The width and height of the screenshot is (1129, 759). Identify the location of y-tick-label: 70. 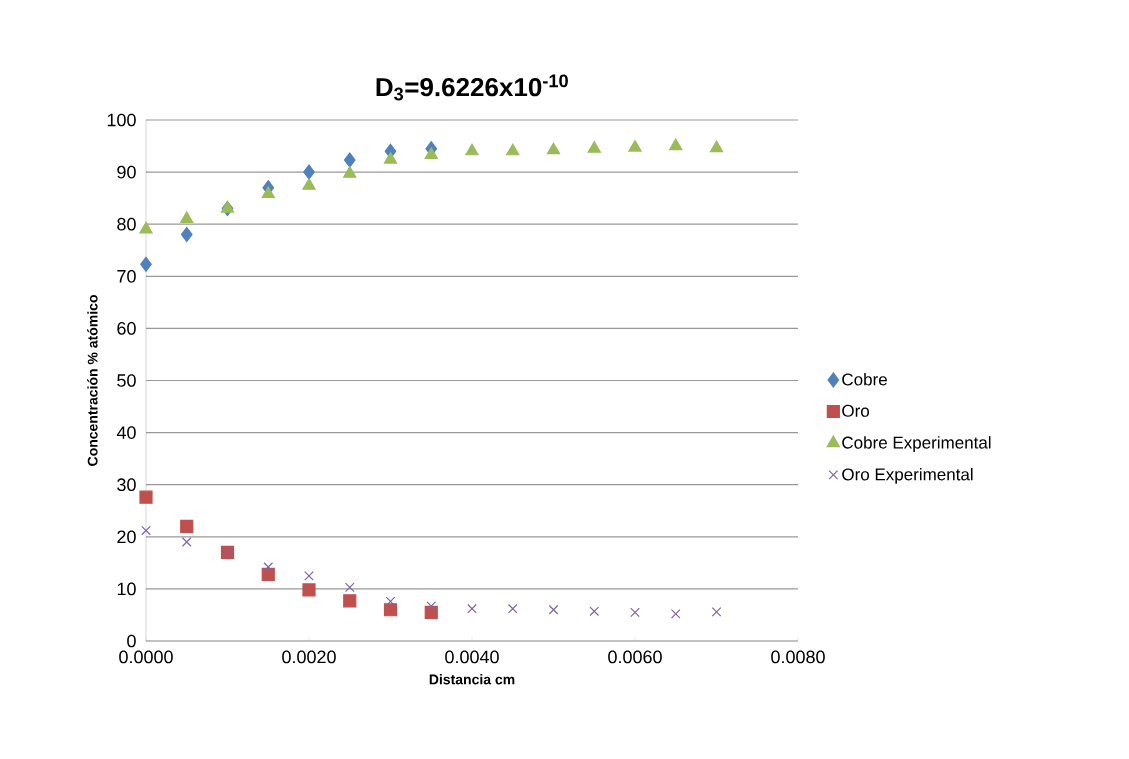
(126, 276).